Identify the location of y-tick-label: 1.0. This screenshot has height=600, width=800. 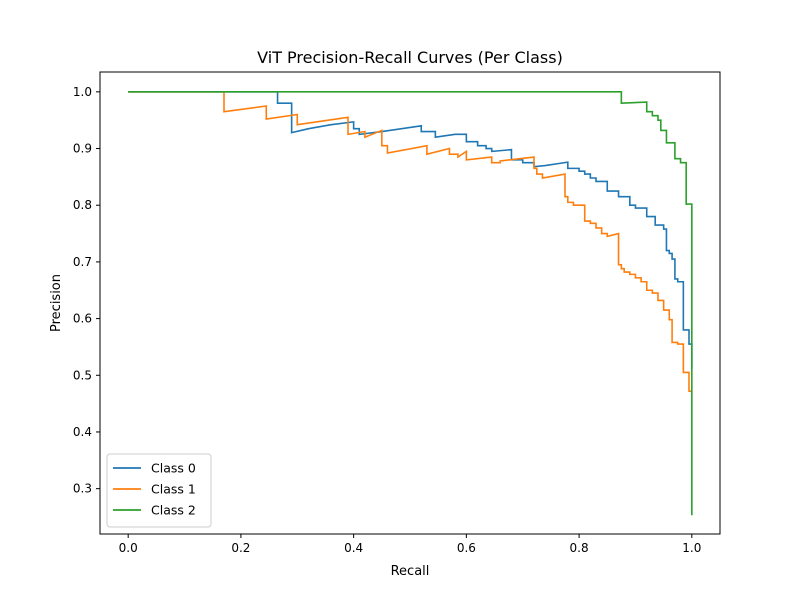
(82, 92).